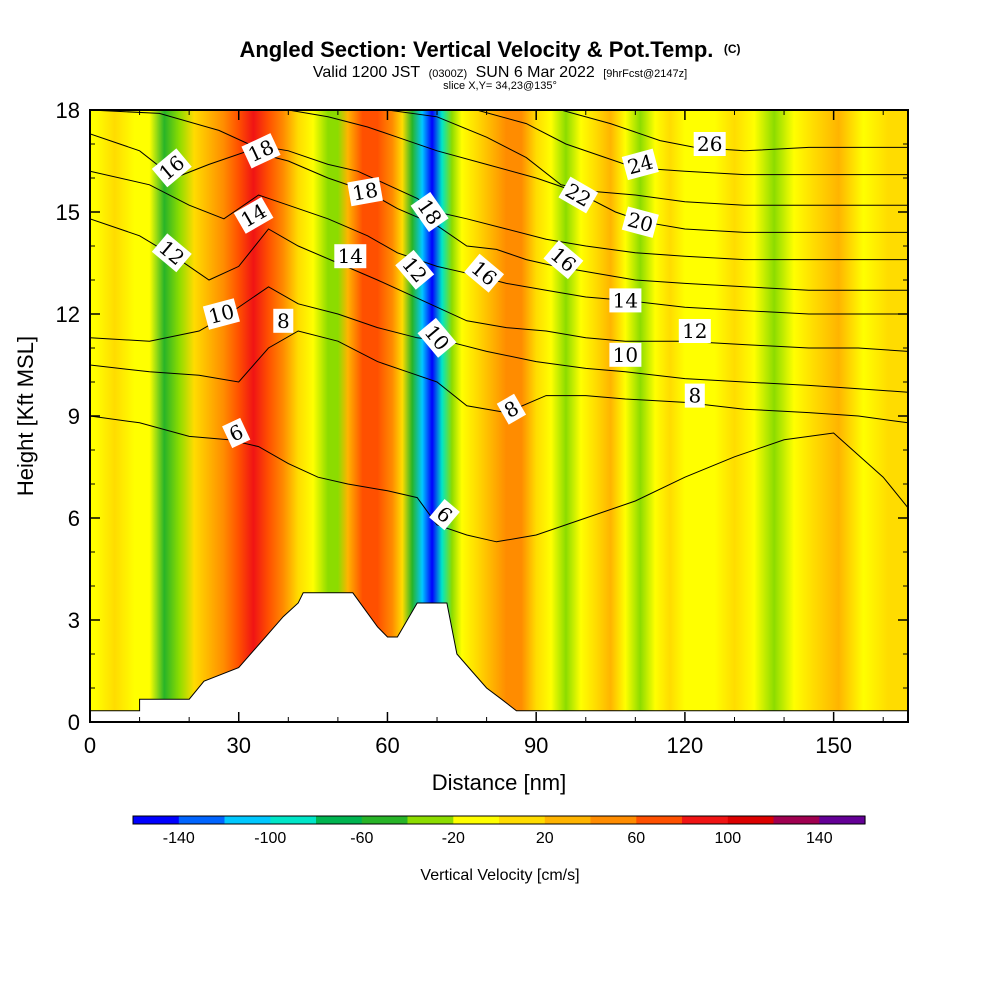  I want to click on contour-label: 12, so click(694, 331).